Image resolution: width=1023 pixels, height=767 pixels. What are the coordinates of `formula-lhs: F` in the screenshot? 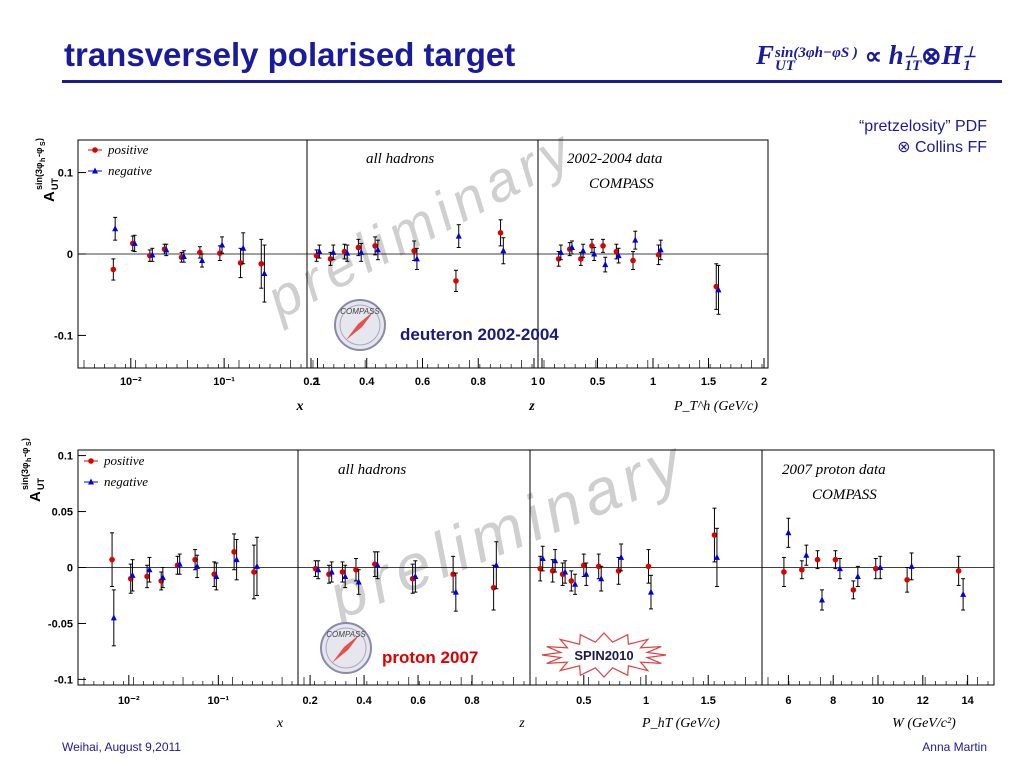 It's located at (765, 55).